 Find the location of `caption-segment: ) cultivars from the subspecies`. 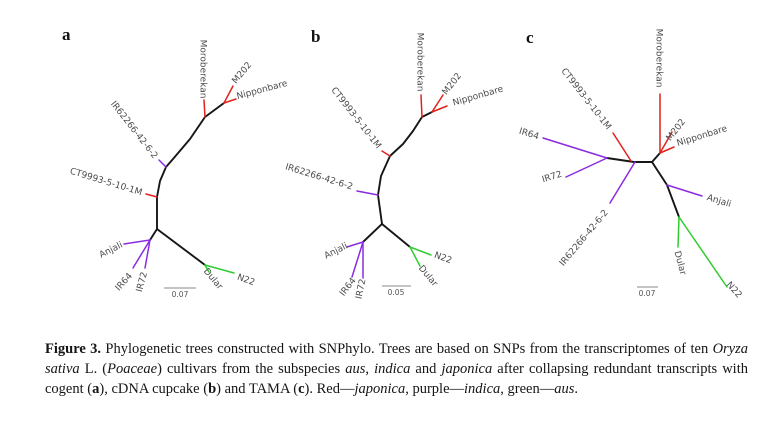

caption-segment: ) cultivars from the subspecies is located at coordinates (251, 368).